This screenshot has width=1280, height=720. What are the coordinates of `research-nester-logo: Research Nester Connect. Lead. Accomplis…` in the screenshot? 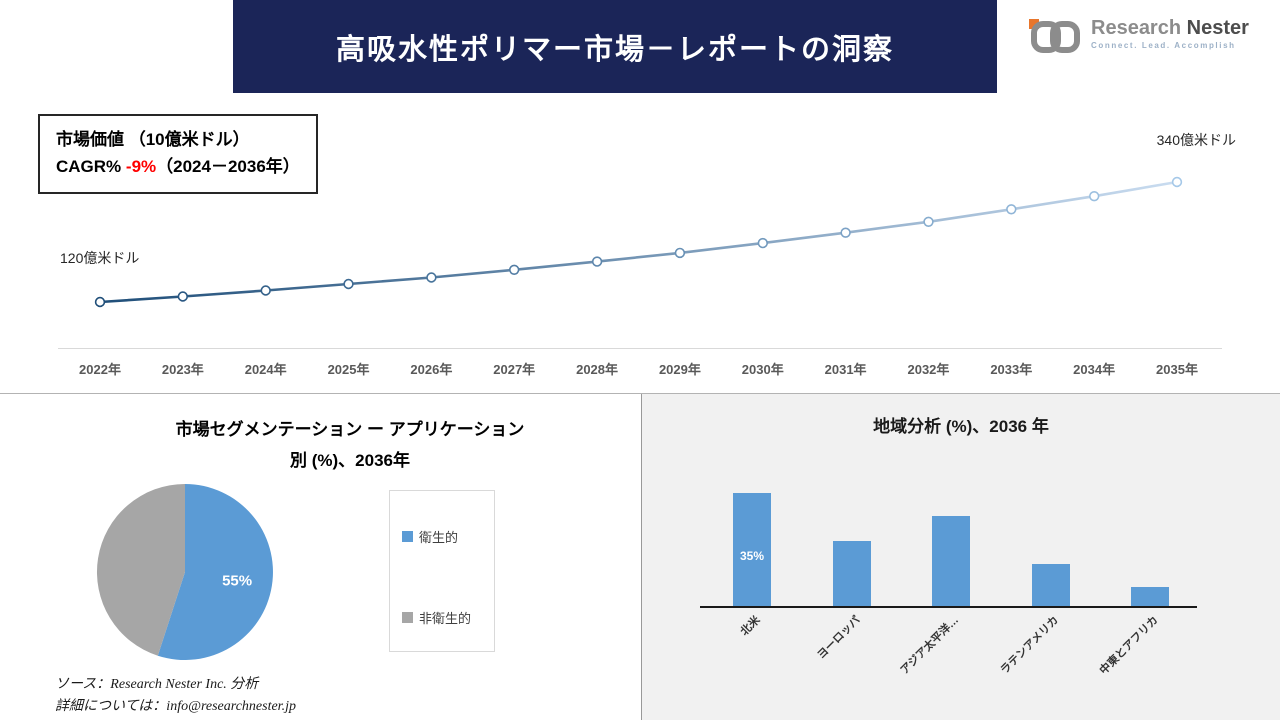 It's located at (1138, 37).